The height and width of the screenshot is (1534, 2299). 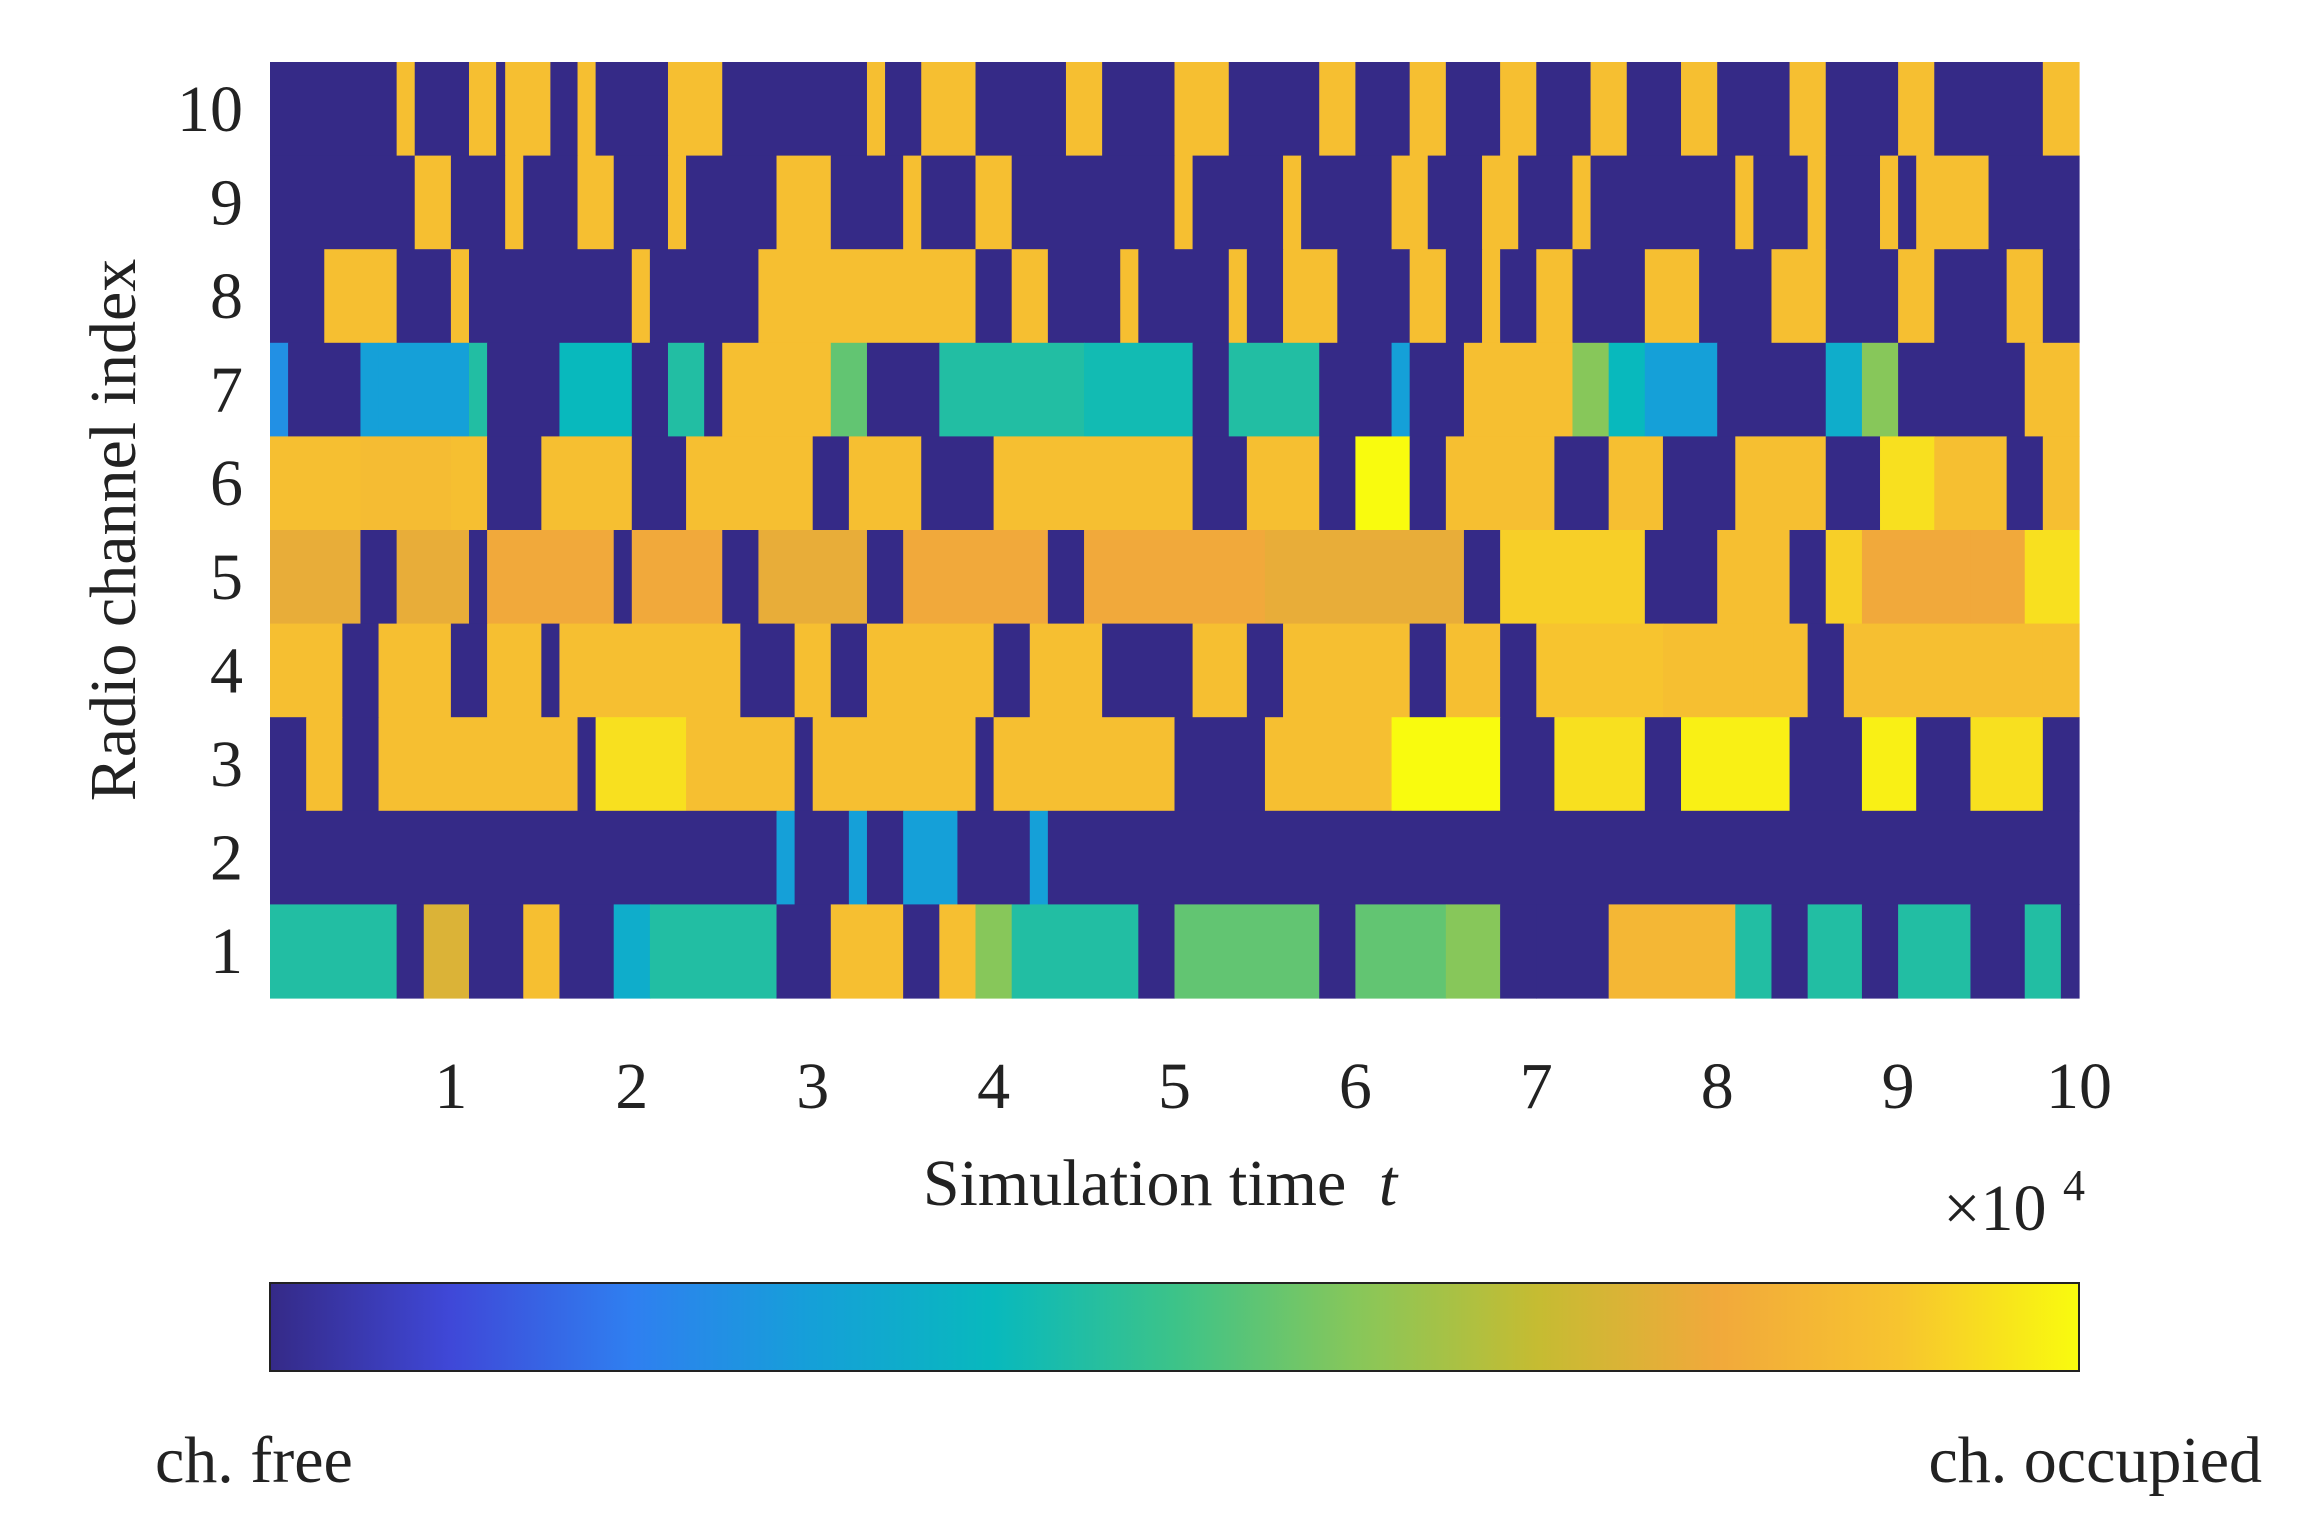 I want to click on x-tick-label: 10, so click(x=2079, y=1086).